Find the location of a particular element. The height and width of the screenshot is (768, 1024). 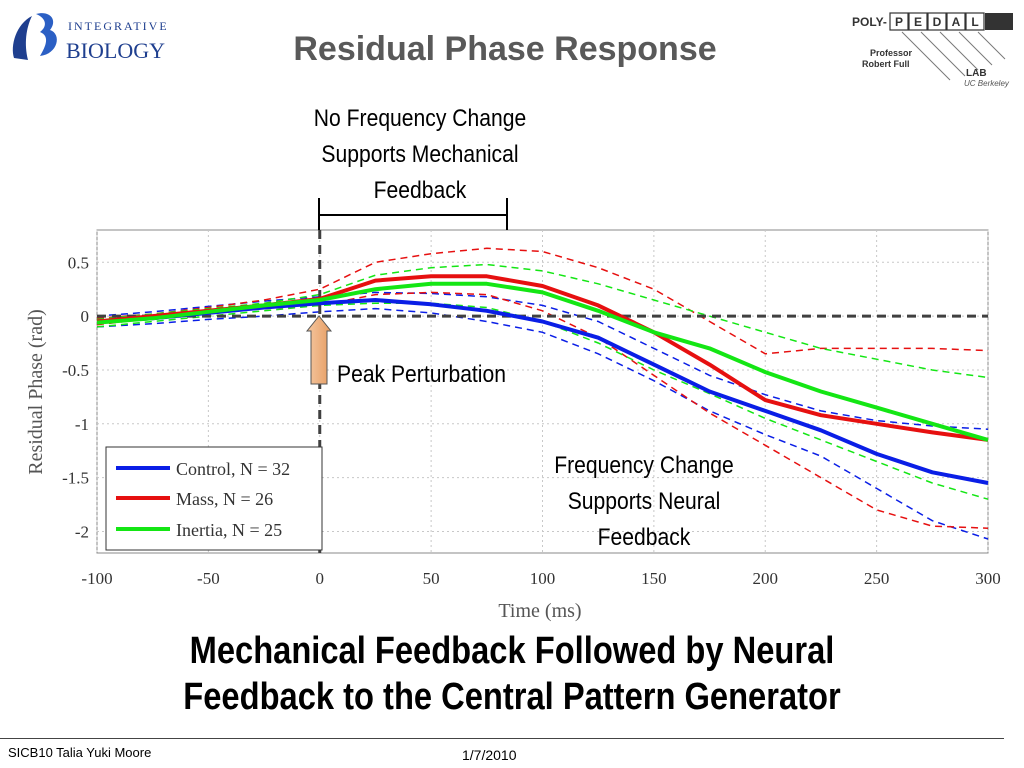

lab-letter-l: L is located at coordinates (974, 22).